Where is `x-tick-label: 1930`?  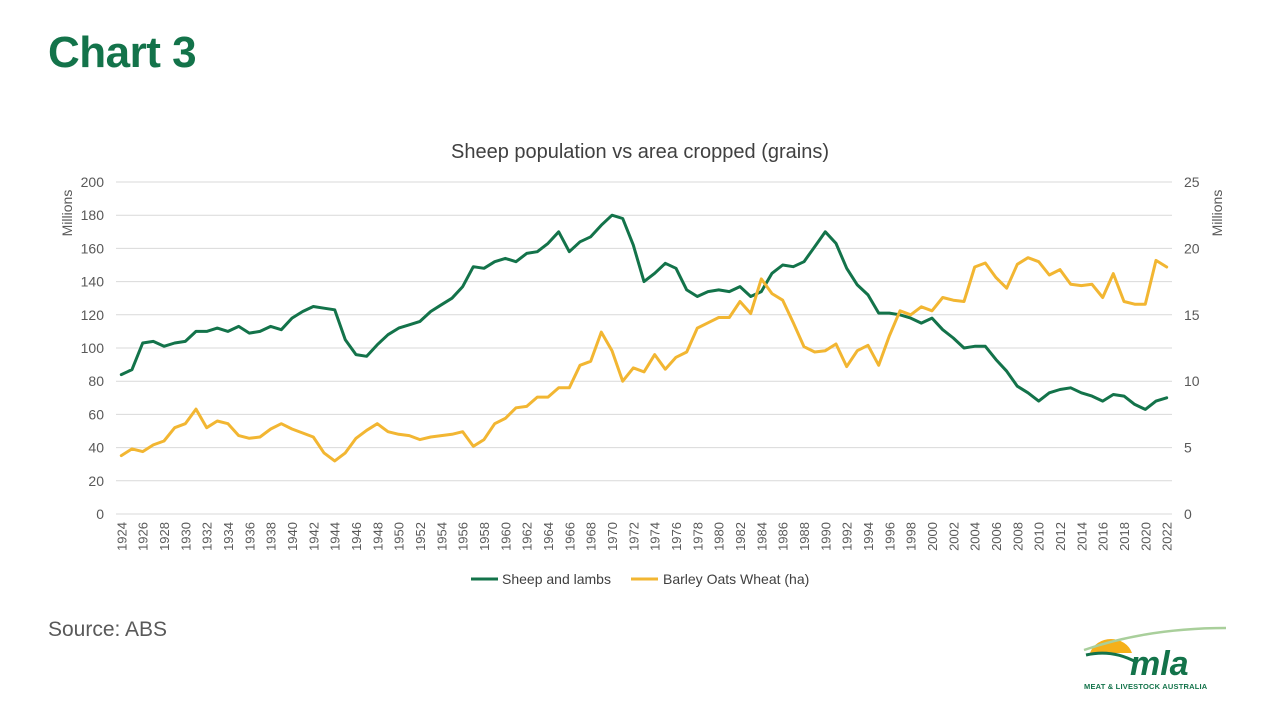 x-tick-label: 1930 is located at coordinates (185, 536).